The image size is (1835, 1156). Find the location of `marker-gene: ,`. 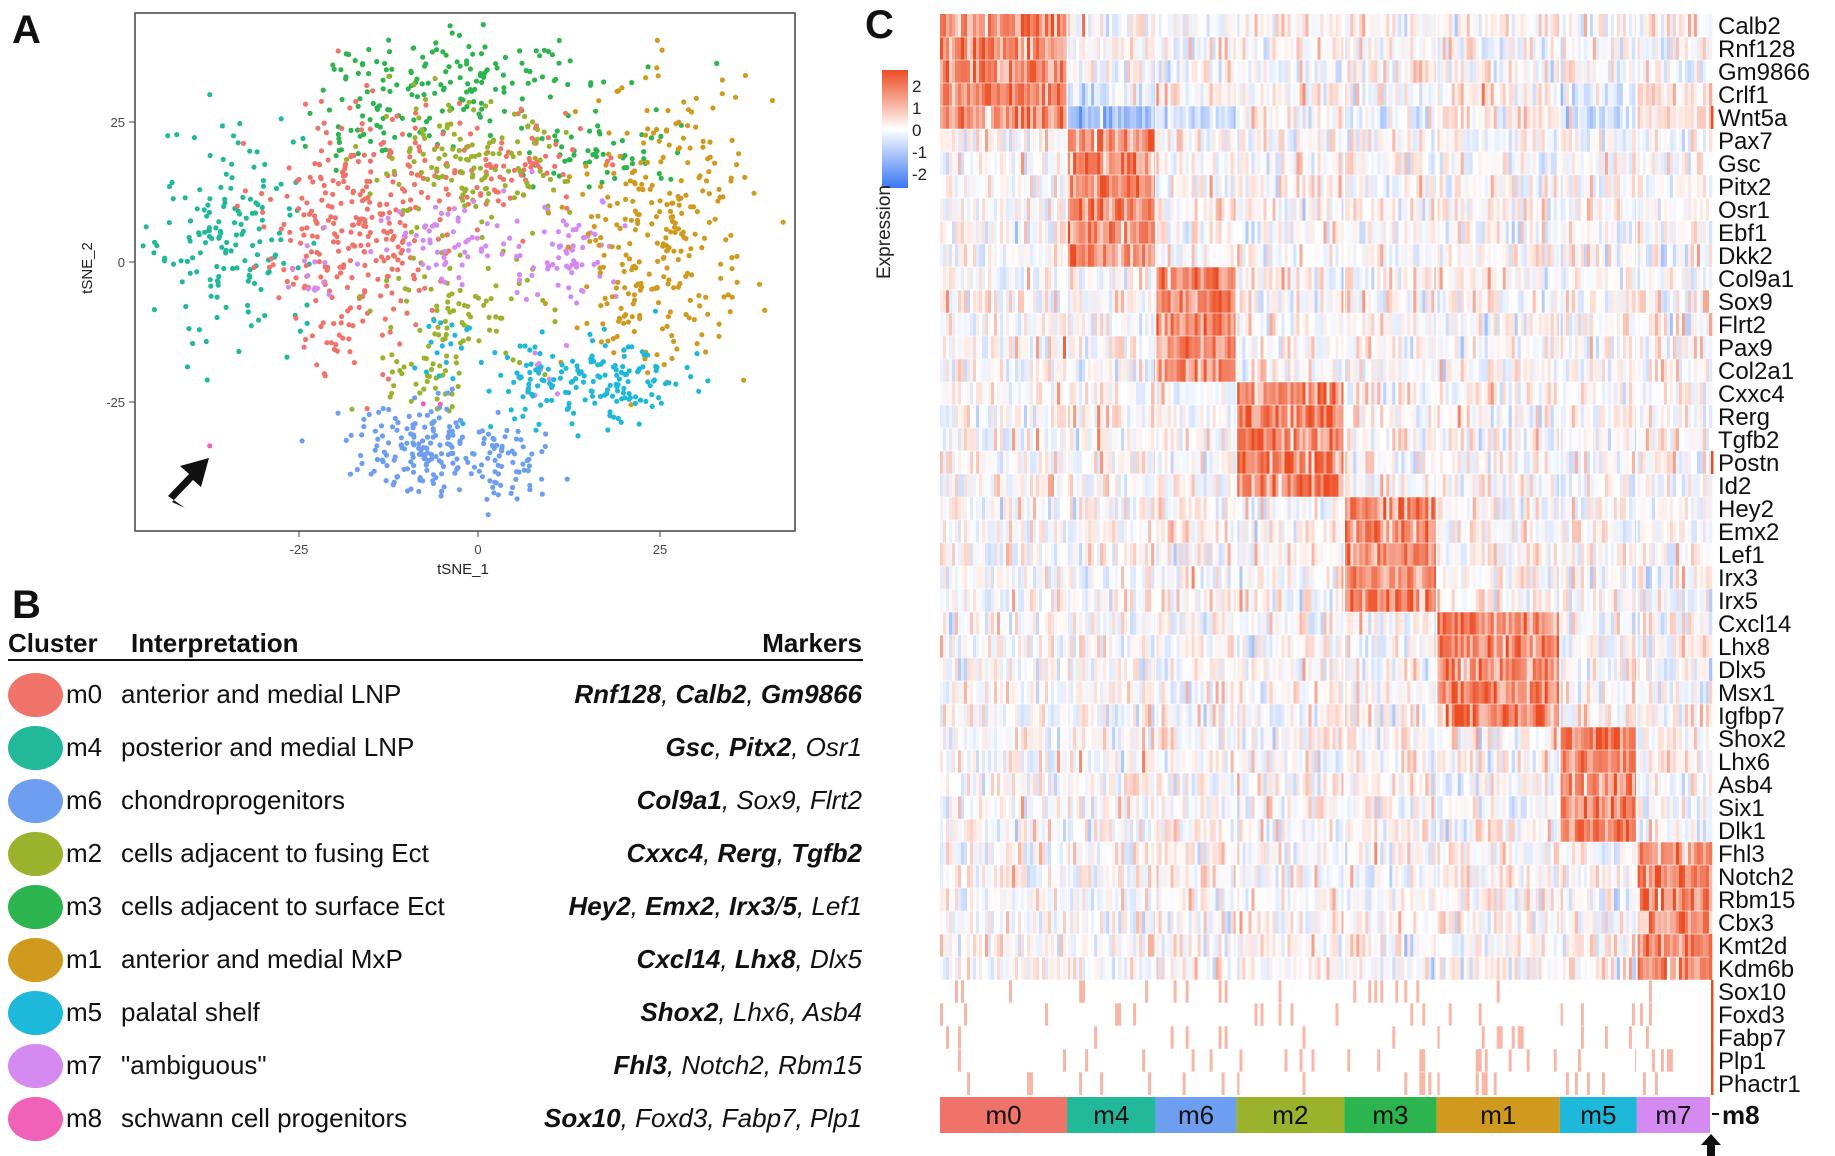

marker-gene: , is located at coordinates (784, 853).